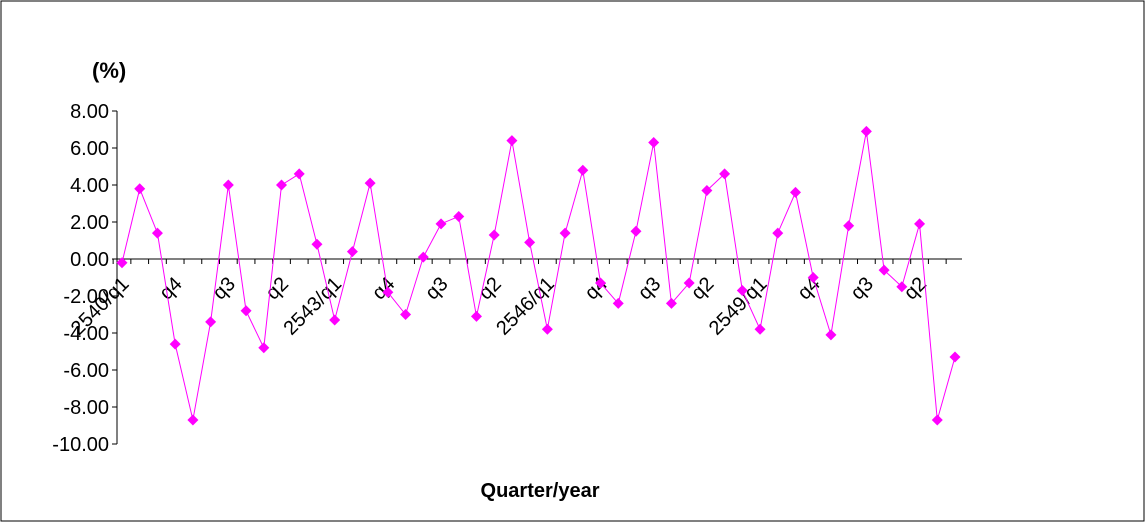  What do you see at coordinates (86, 297) in the screenshot?
I see `y-tick-label: -2.00` at bounding box center [86, 297].